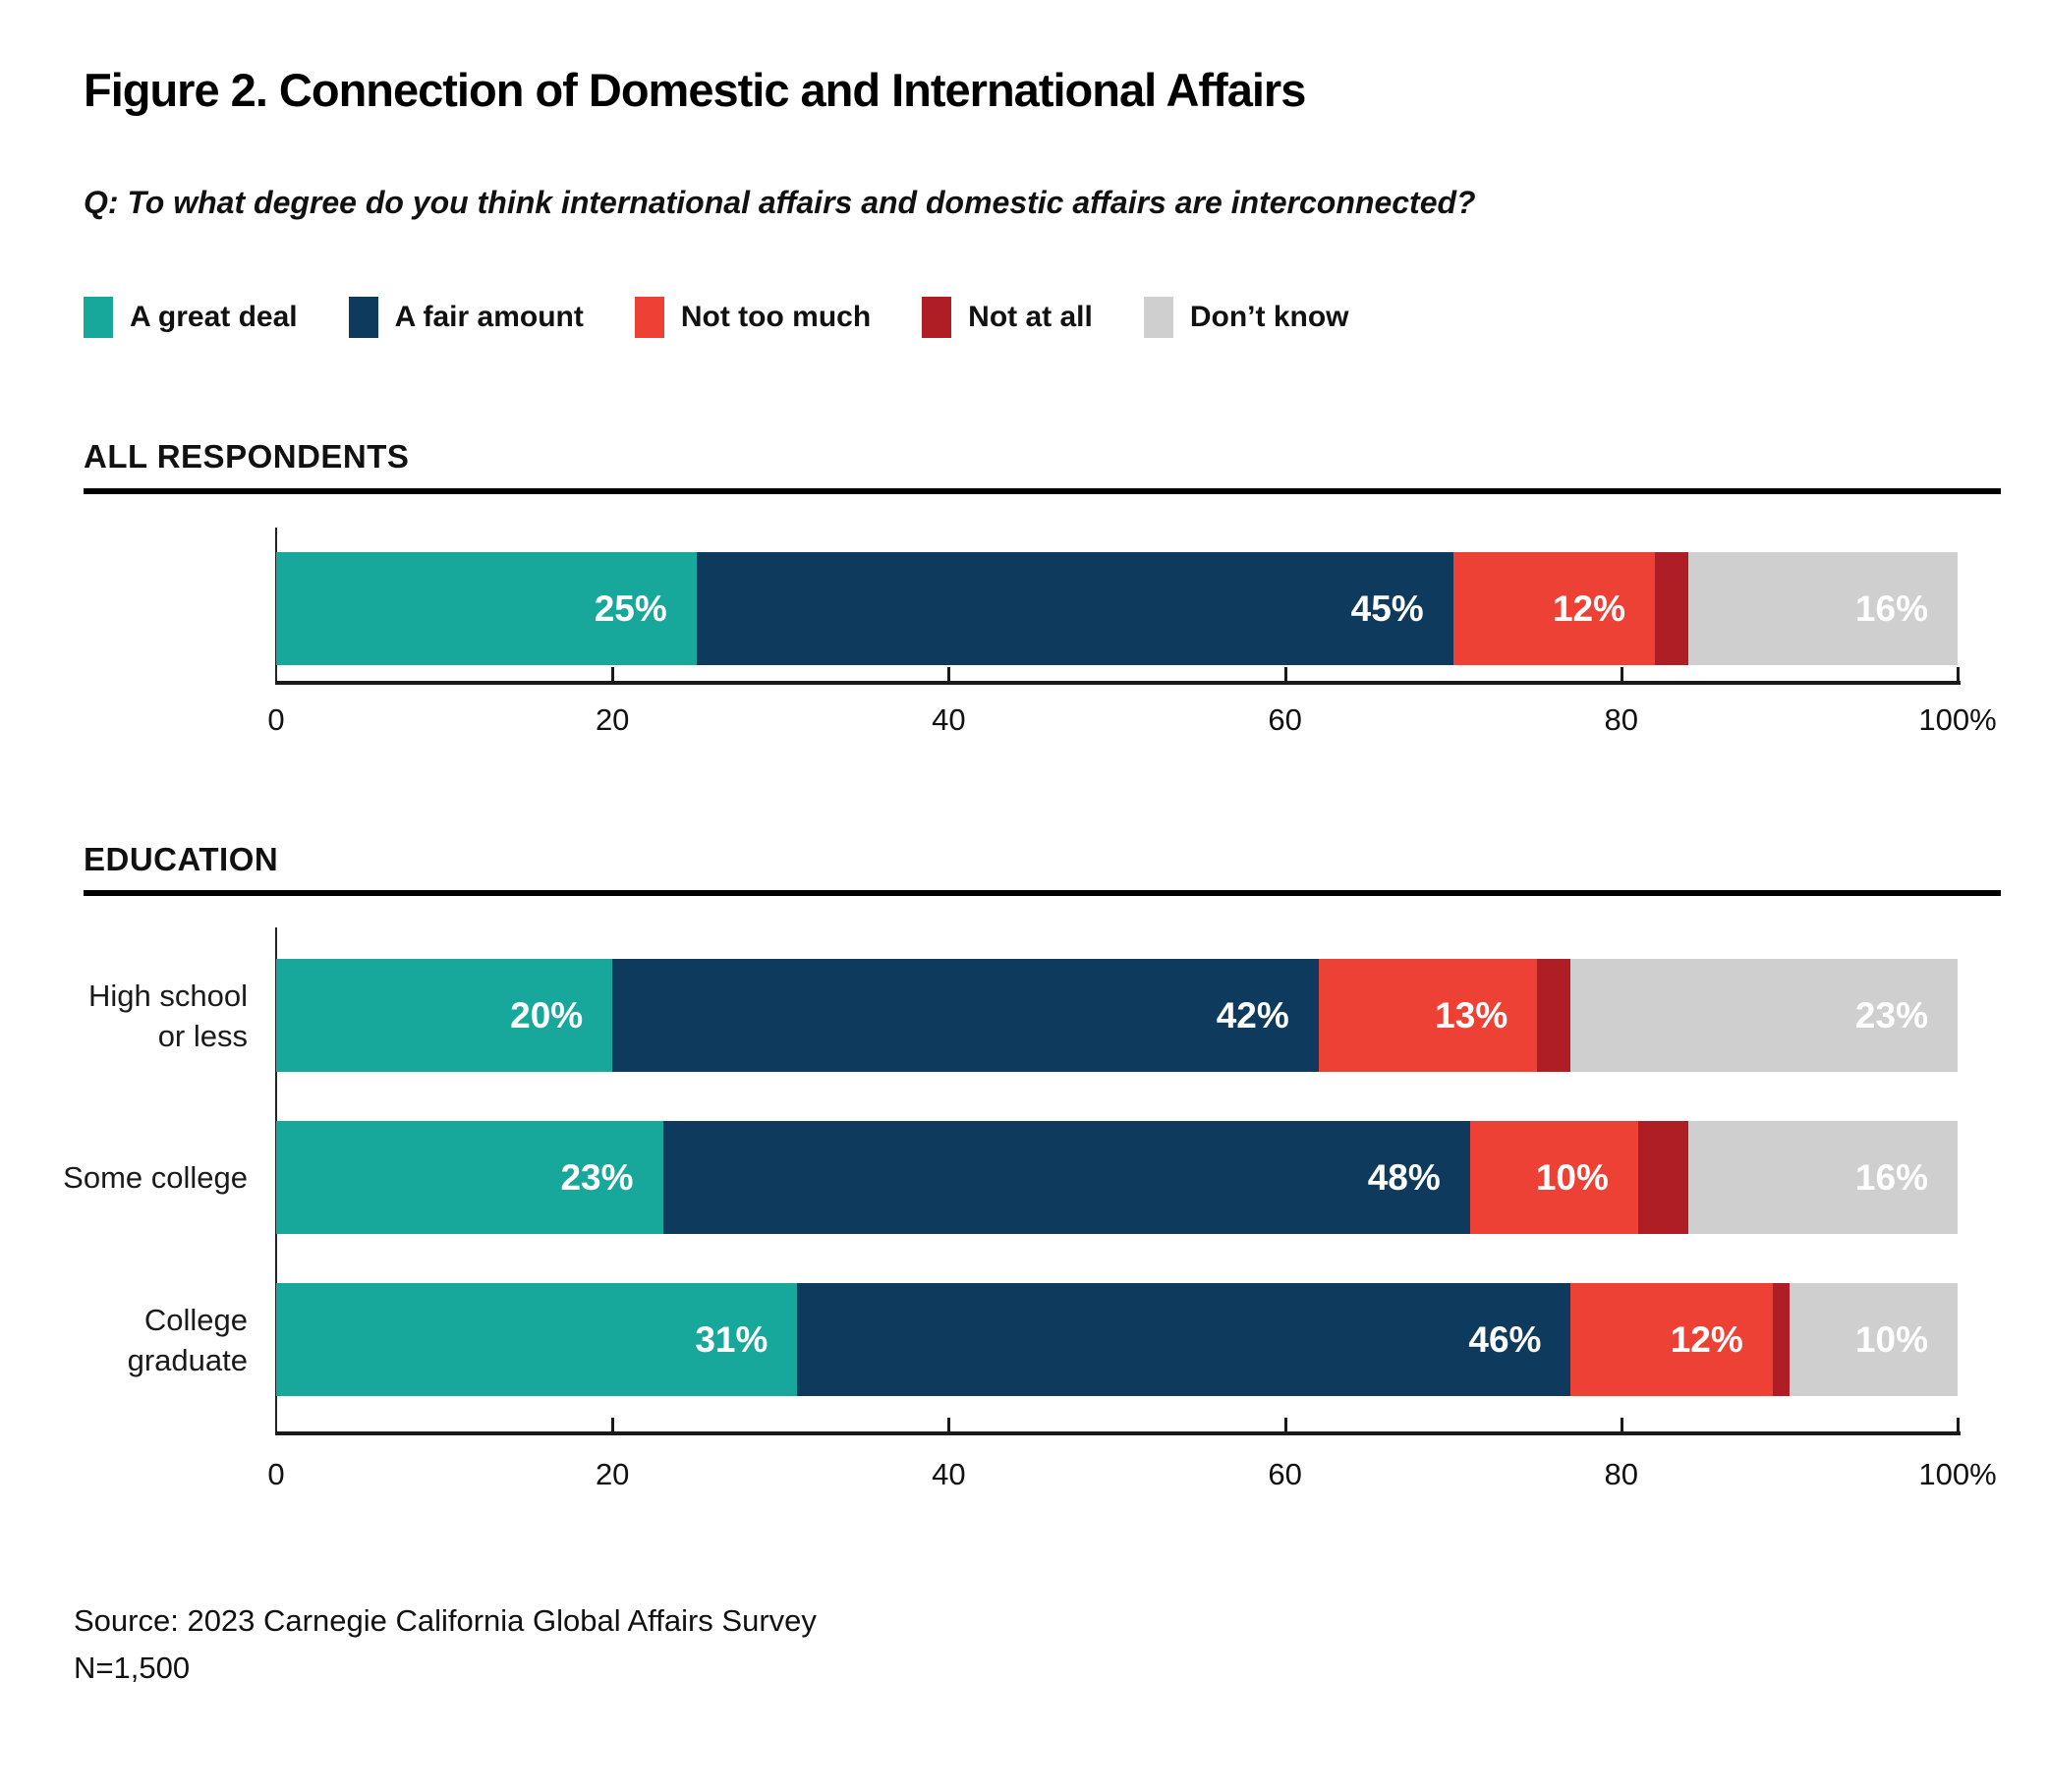 The height and width of the screenshot is (1792, 2048). I want to click on bar-segment-a-great-deal: 25%, so click(486, 608).